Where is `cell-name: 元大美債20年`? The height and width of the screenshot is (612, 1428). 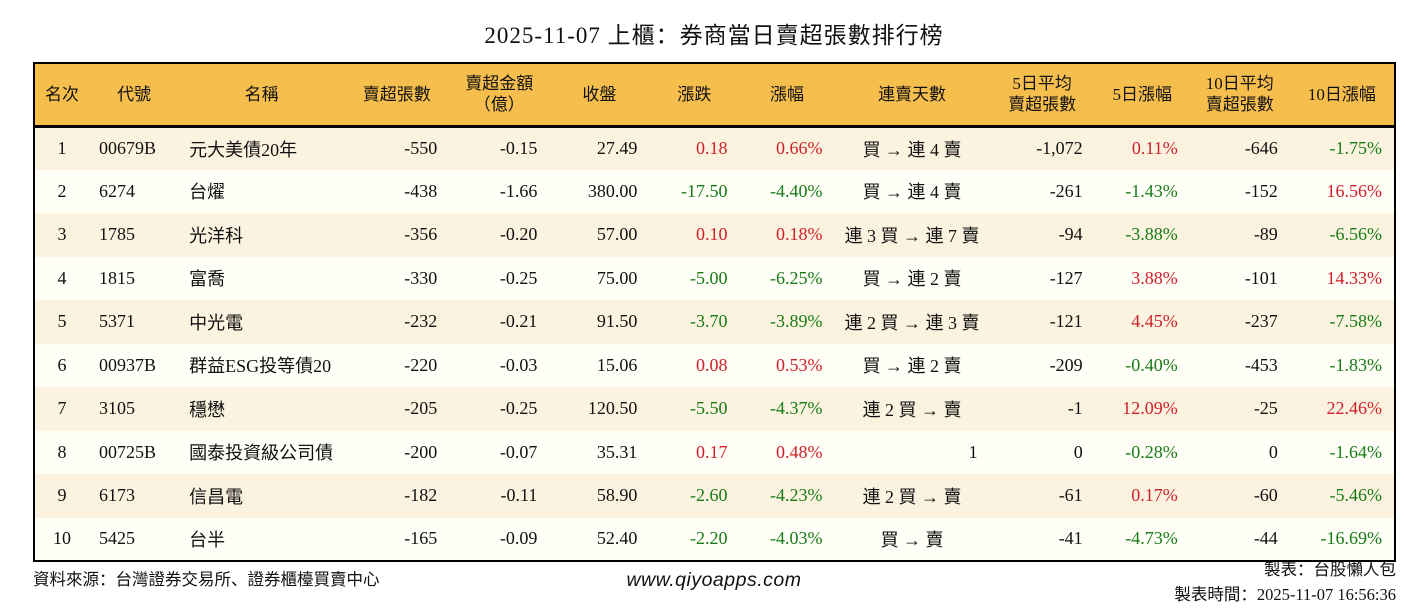 cell-name: 元大美債20年 is located at coordinates (243, 149).